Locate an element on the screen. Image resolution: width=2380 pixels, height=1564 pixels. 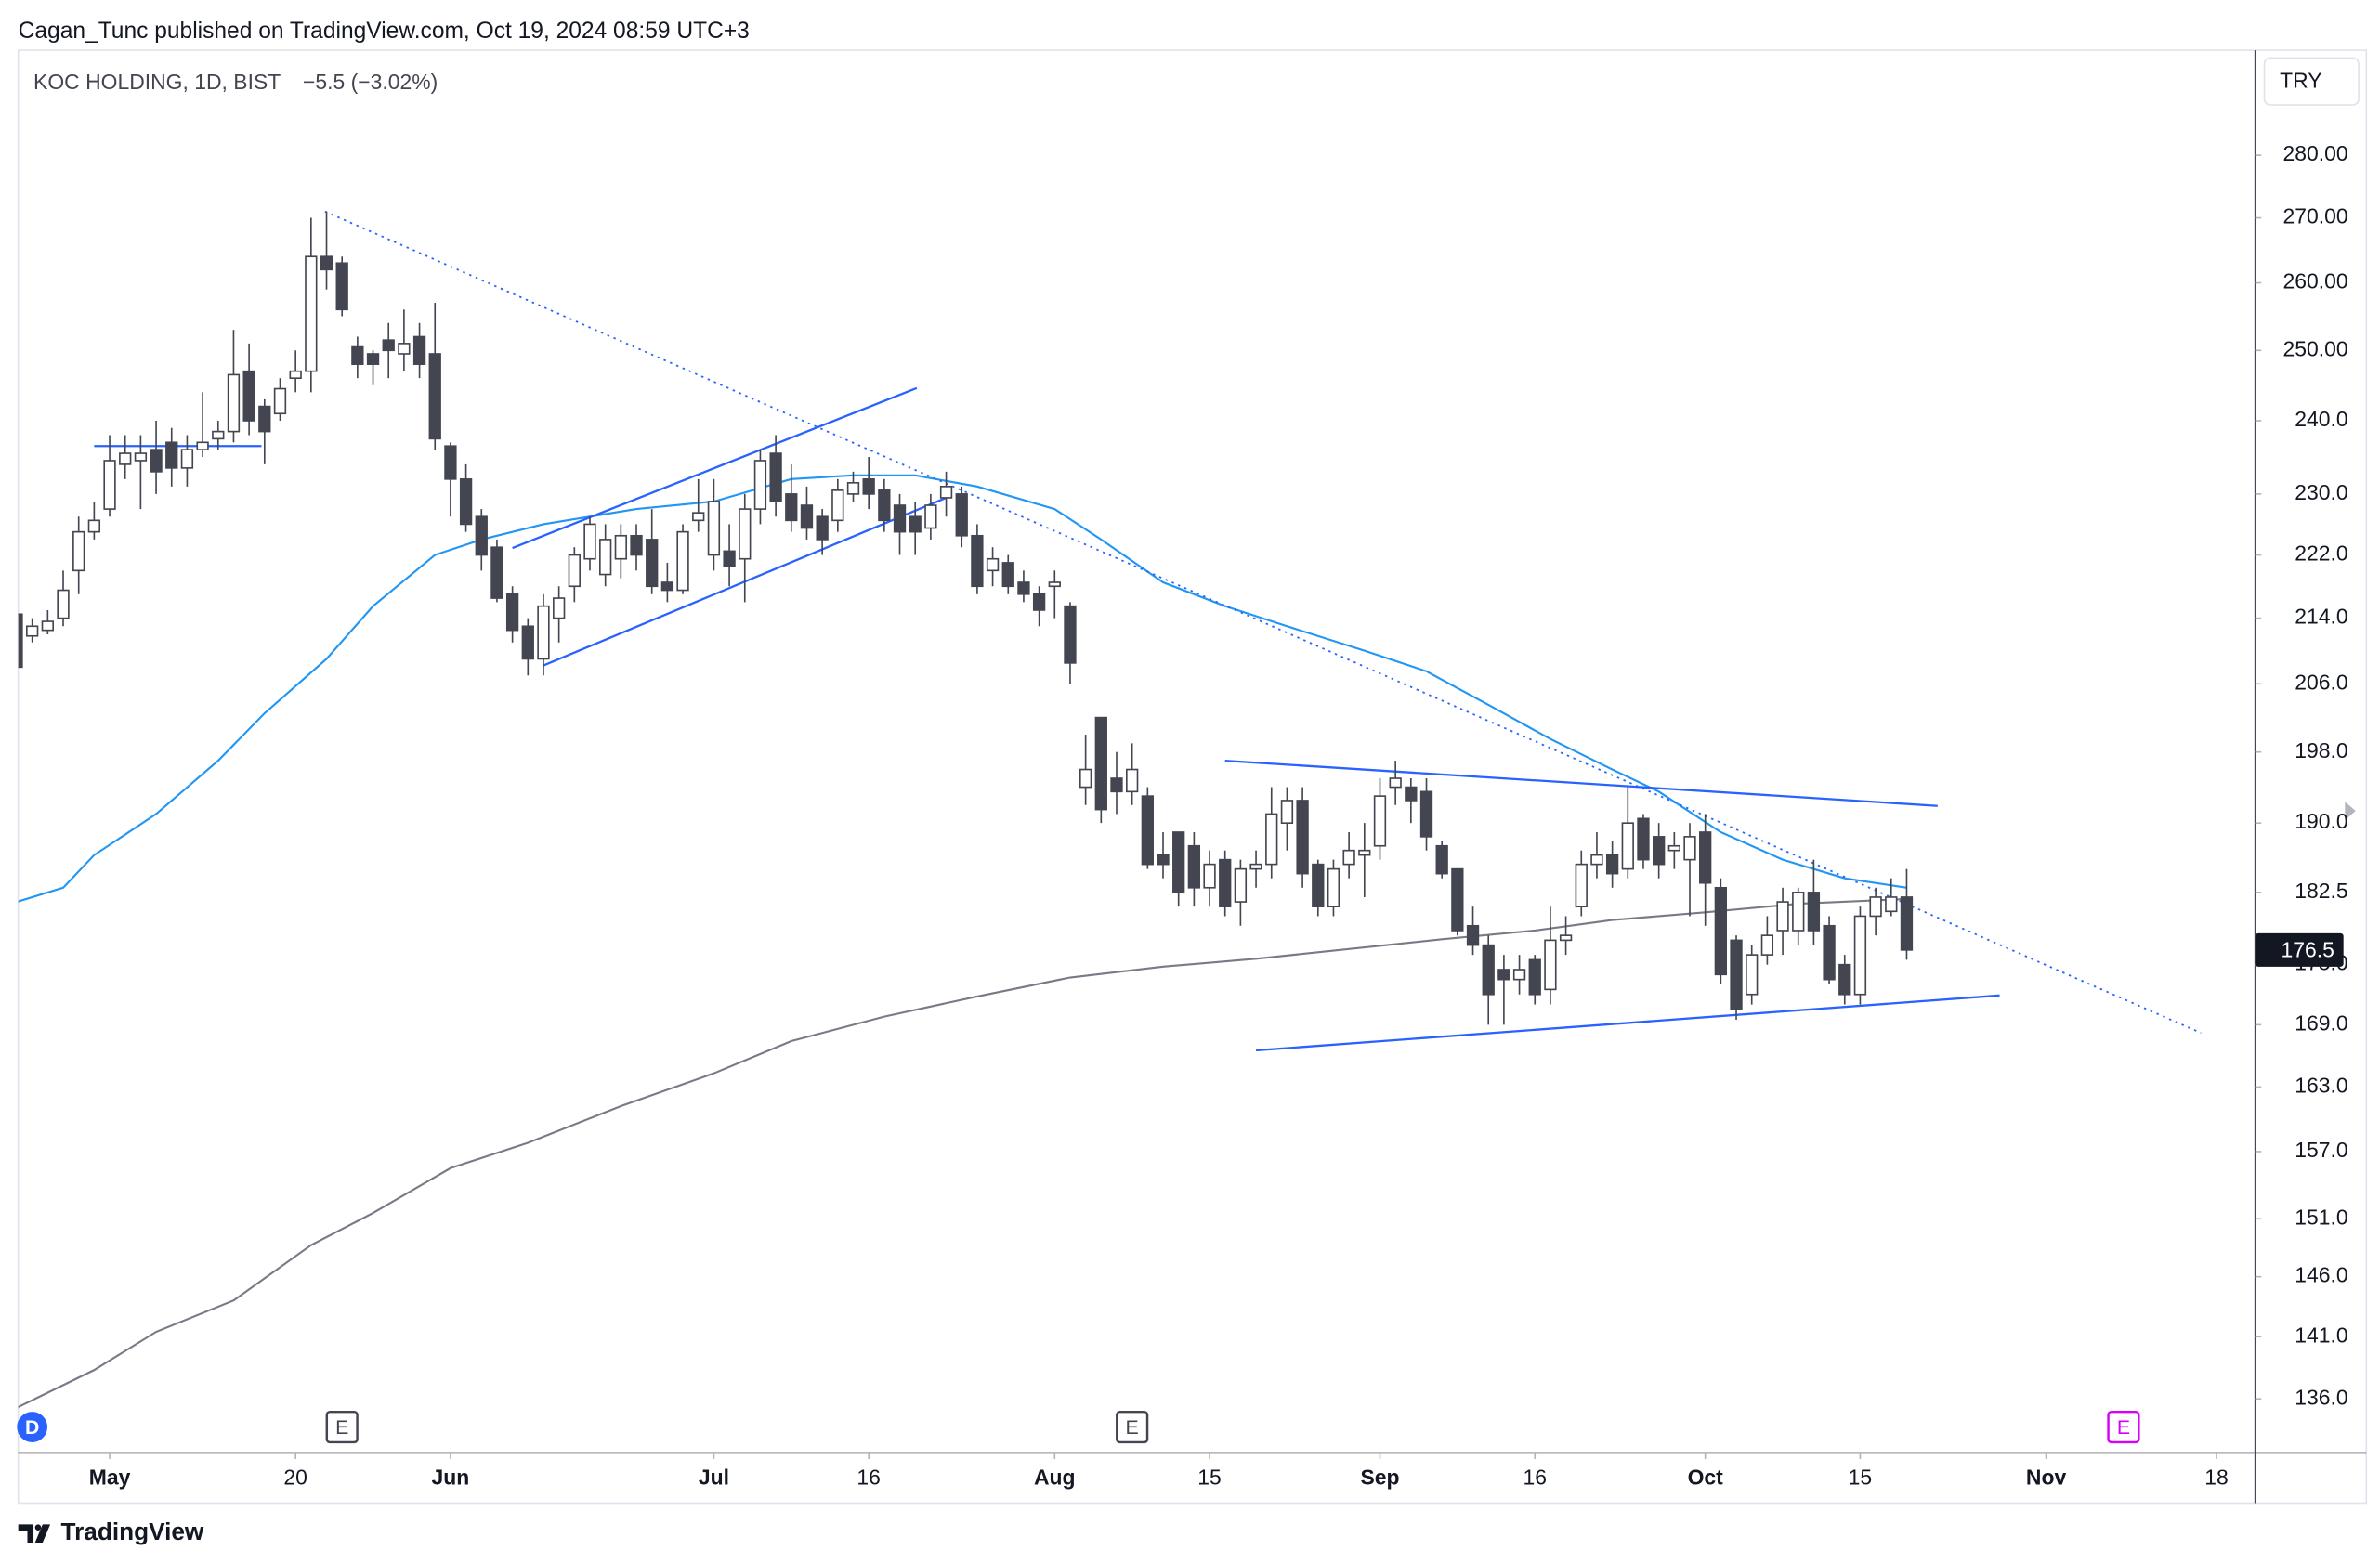
currency-box is located at coordinates (2311, 81).